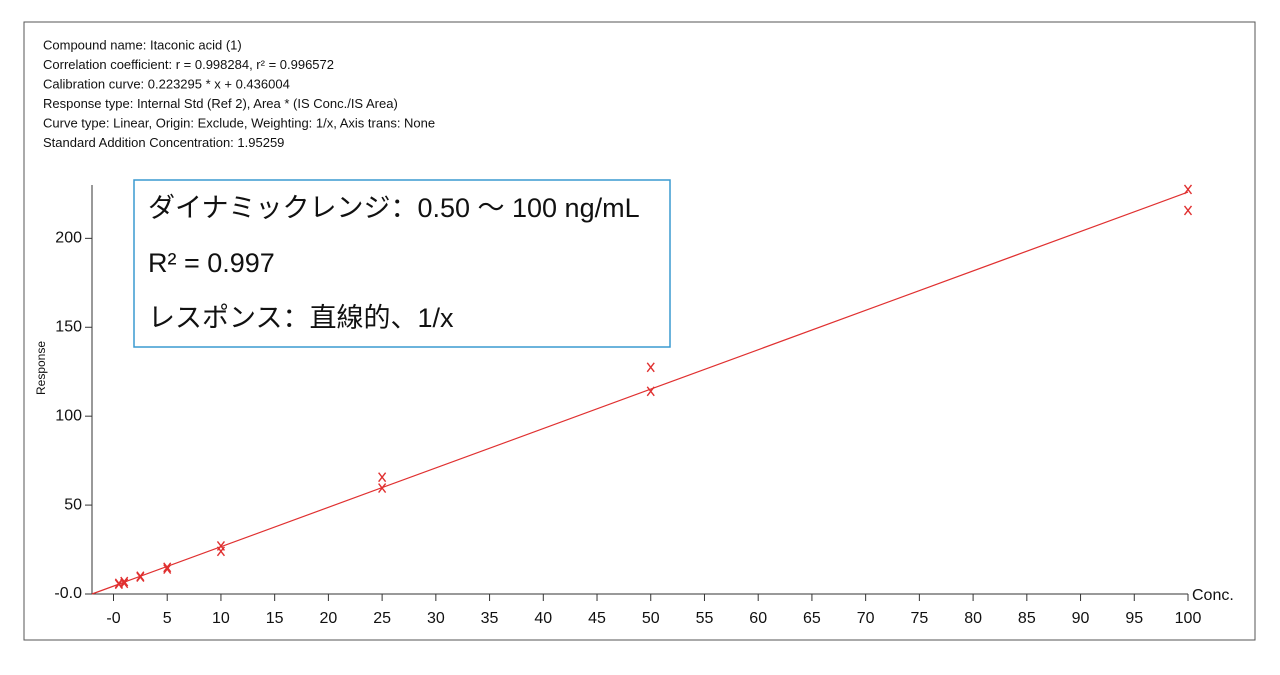 The height and width of the screenshot is (675, 1280). Describe the element at coordinates (919, 618) in the screenshot. I see `x-tick-label: 75` at that location.